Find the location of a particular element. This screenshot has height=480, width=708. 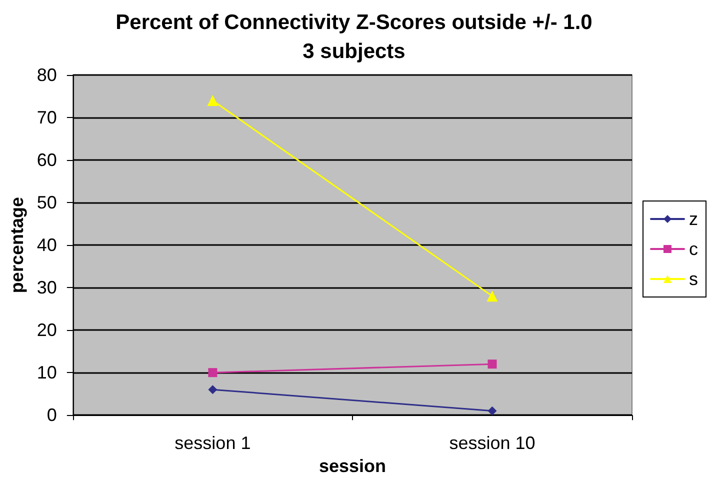

y-tick-label: 10 is located at coordinates (46, 372).